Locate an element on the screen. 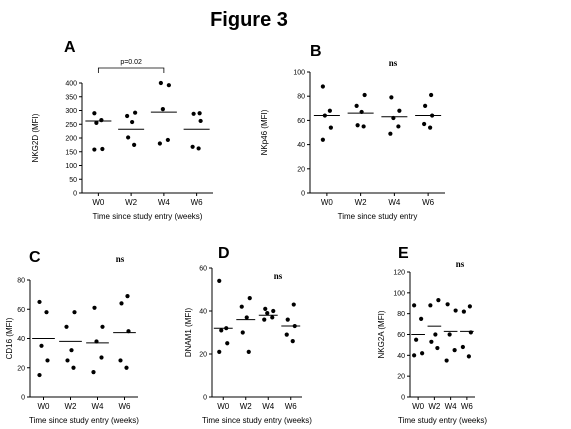 This screenshot has width=571, height=429. y-tick-label: 200 is located at coordinates (71, 139).